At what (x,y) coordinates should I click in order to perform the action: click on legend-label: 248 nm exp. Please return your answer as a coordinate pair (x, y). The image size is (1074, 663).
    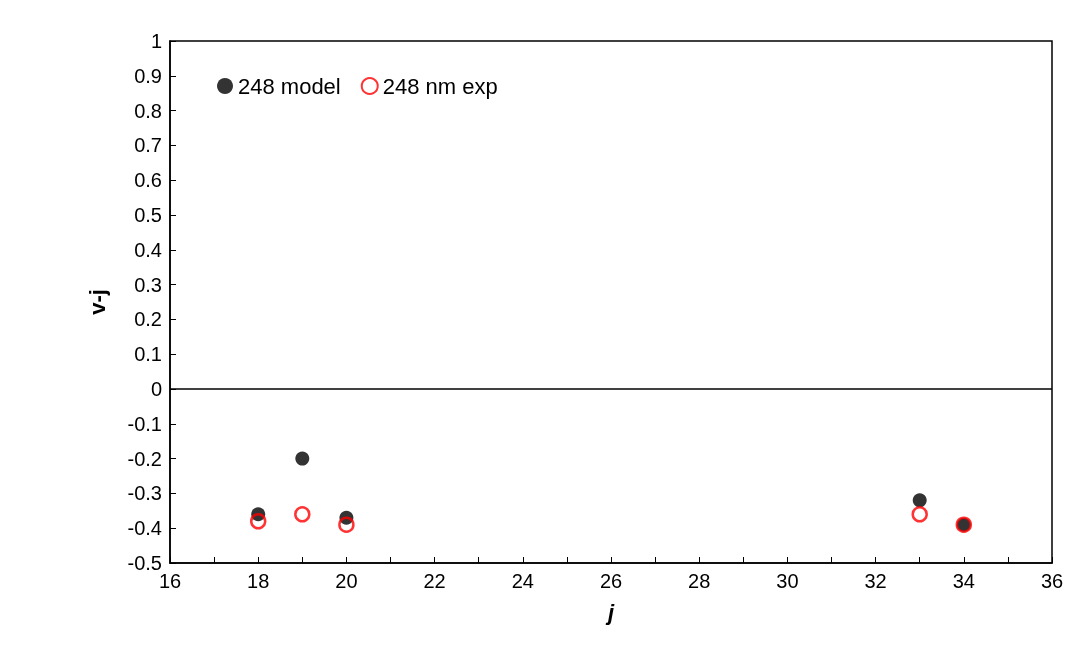
    Looking at the image, I should click on (440, 86).